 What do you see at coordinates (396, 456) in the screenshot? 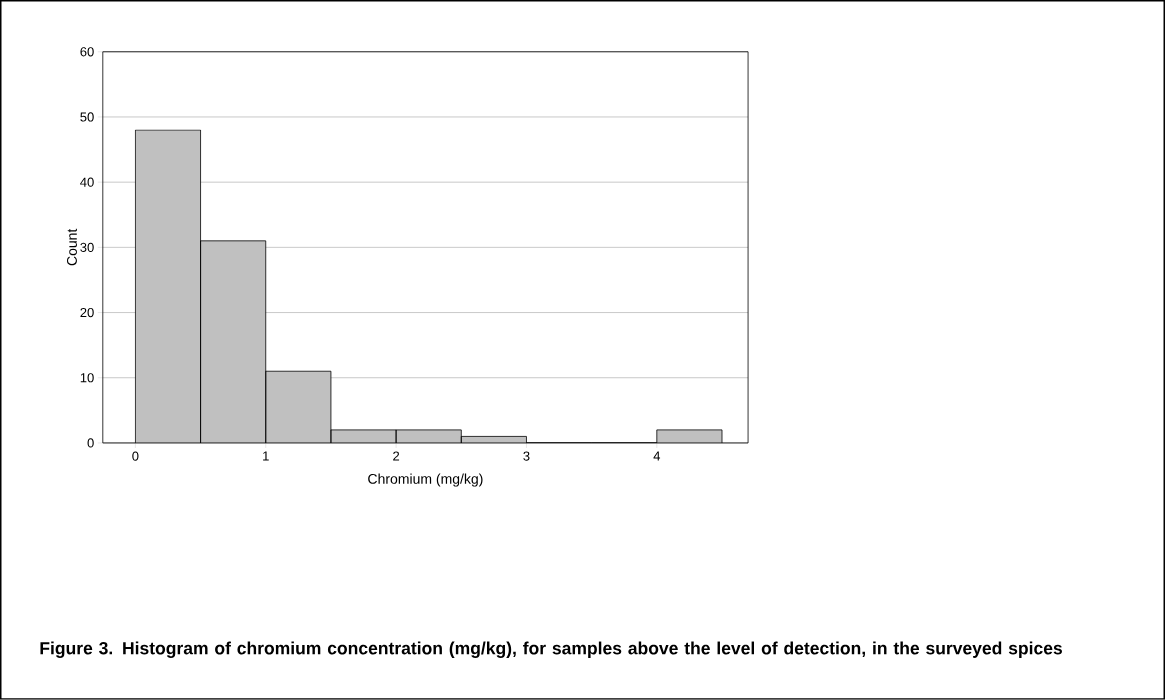
I see `x-tick-label: 2` at bounding box center [396, 456].